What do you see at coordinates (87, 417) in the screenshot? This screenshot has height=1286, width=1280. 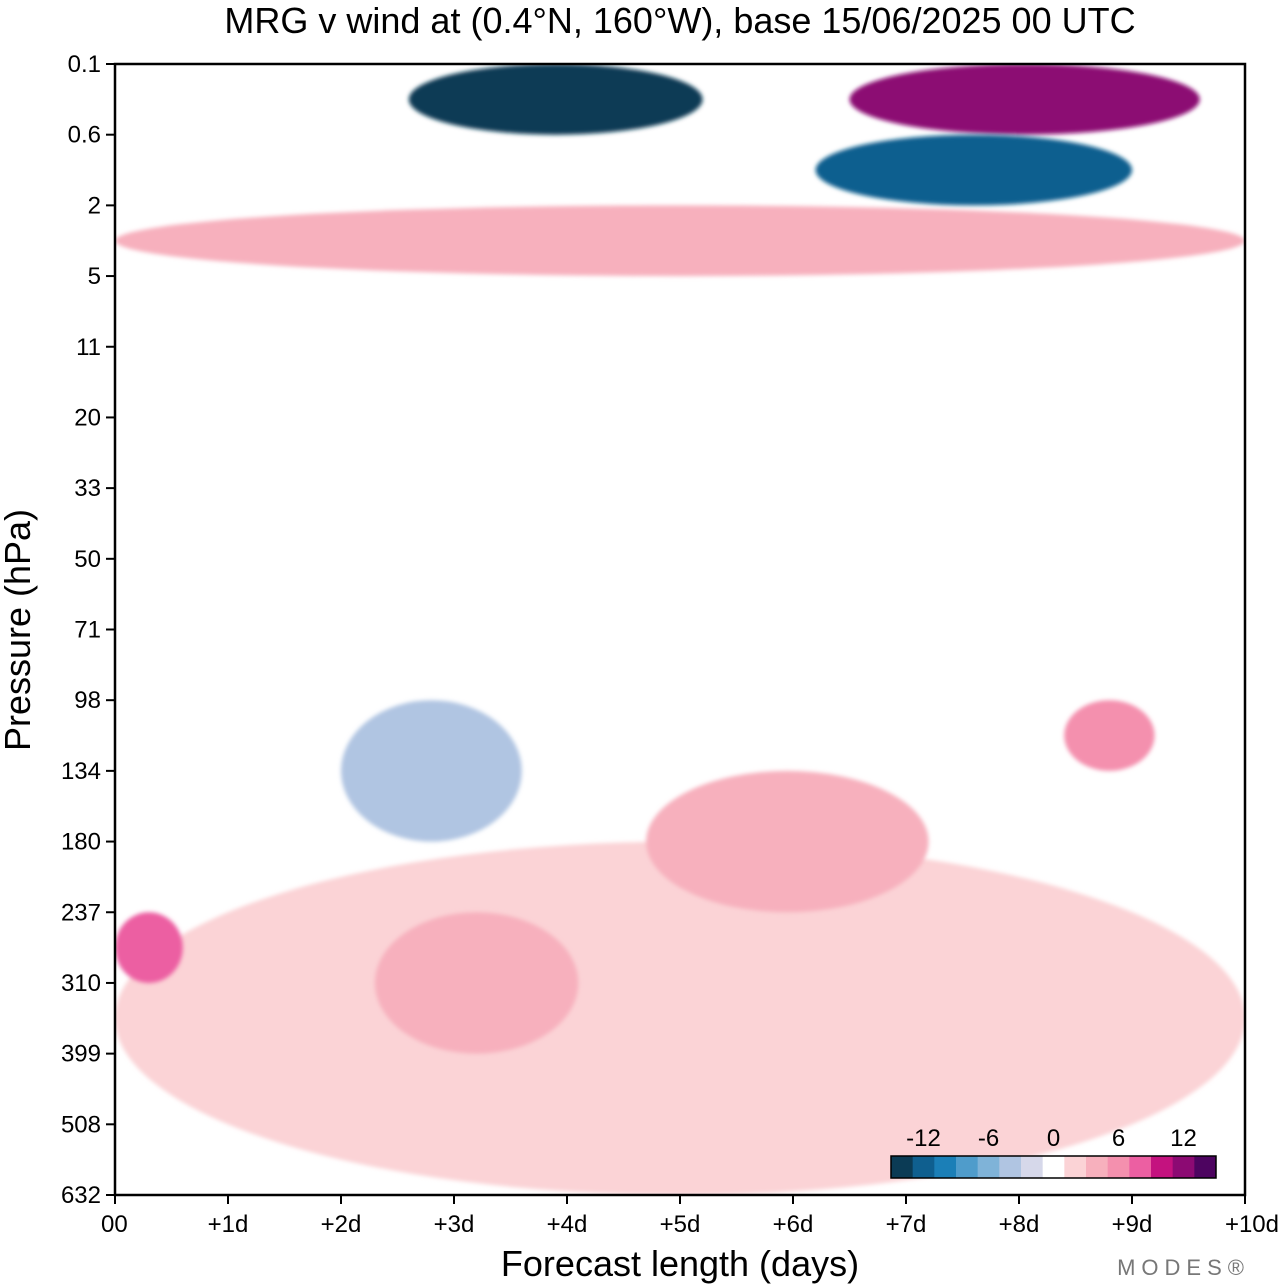 I see `y-tick-label: 20` at bounding box center [87, 417].